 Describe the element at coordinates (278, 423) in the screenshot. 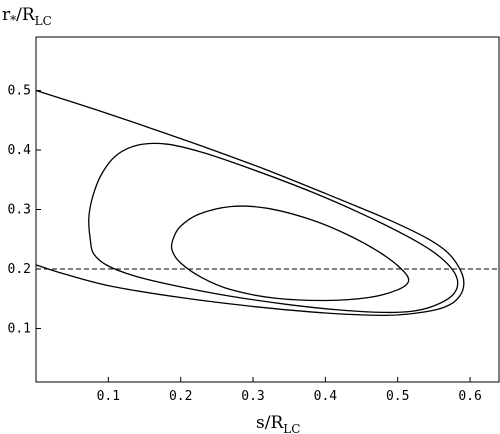

I see `x-axis-label: s/RLC` at that location.